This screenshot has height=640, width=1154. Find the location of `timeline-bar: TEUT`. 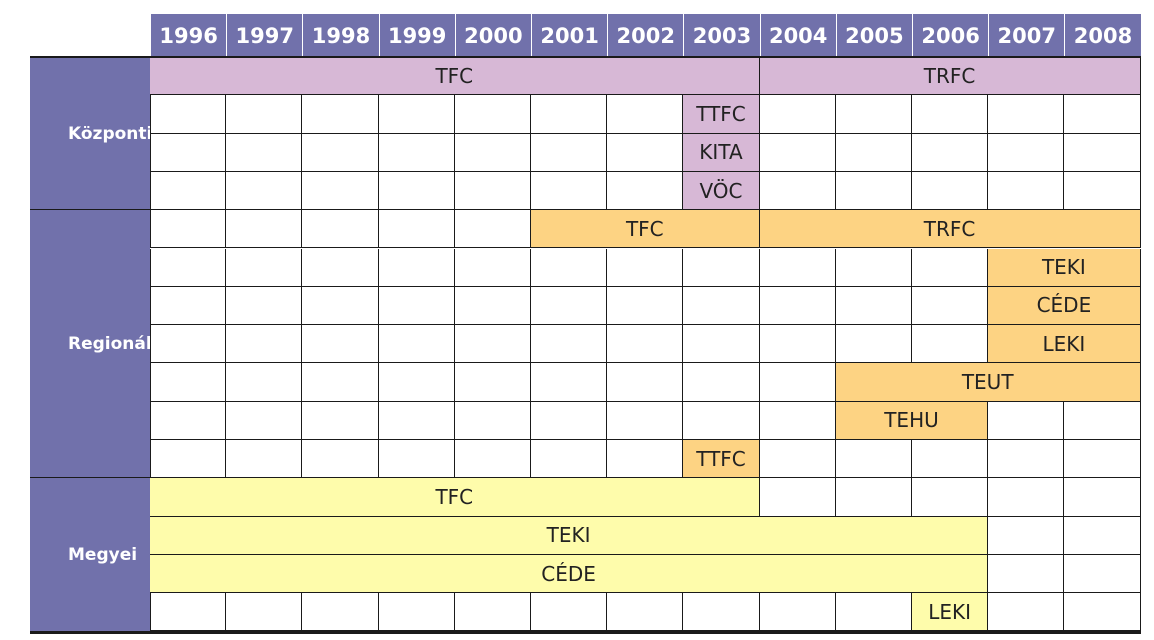

timeline-bar: TEUT is located at coordinates (988, 382).